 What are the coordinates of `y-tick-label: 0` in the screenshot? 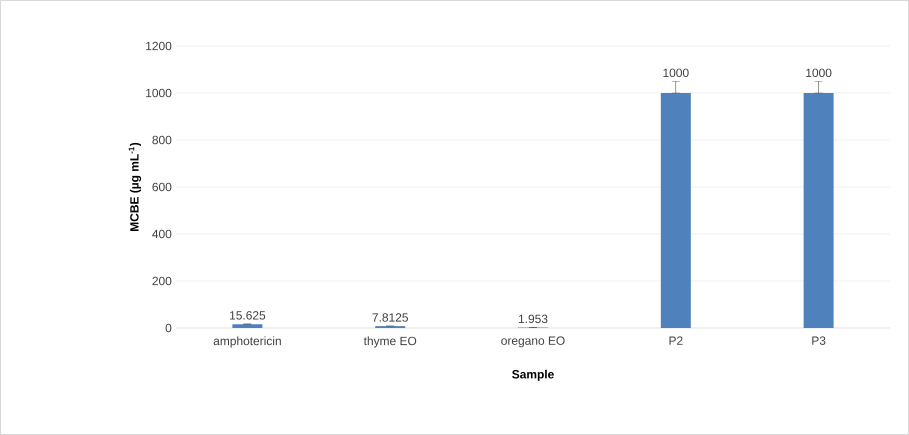 It's located at (169, 328).